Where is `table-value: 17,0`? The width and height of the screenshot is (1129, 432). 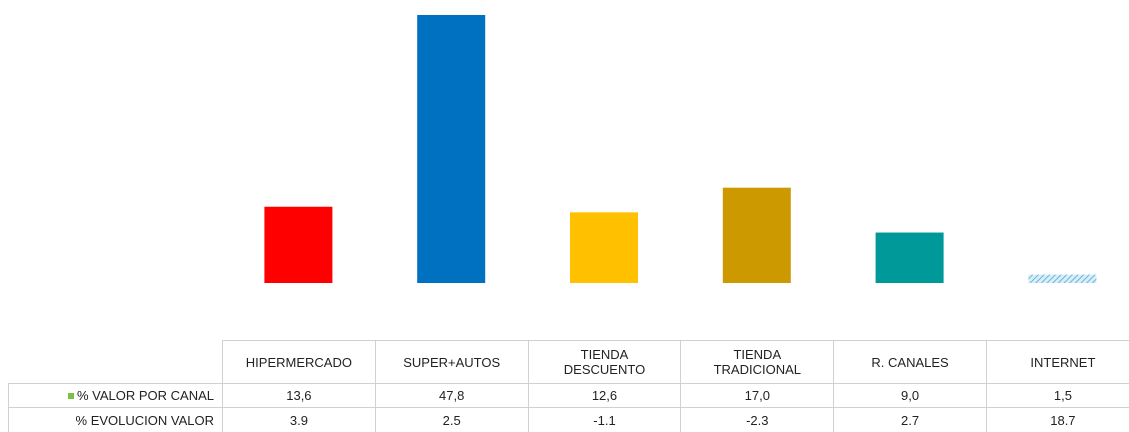
table-value: 17,0 is located at coordinates (757, 395).